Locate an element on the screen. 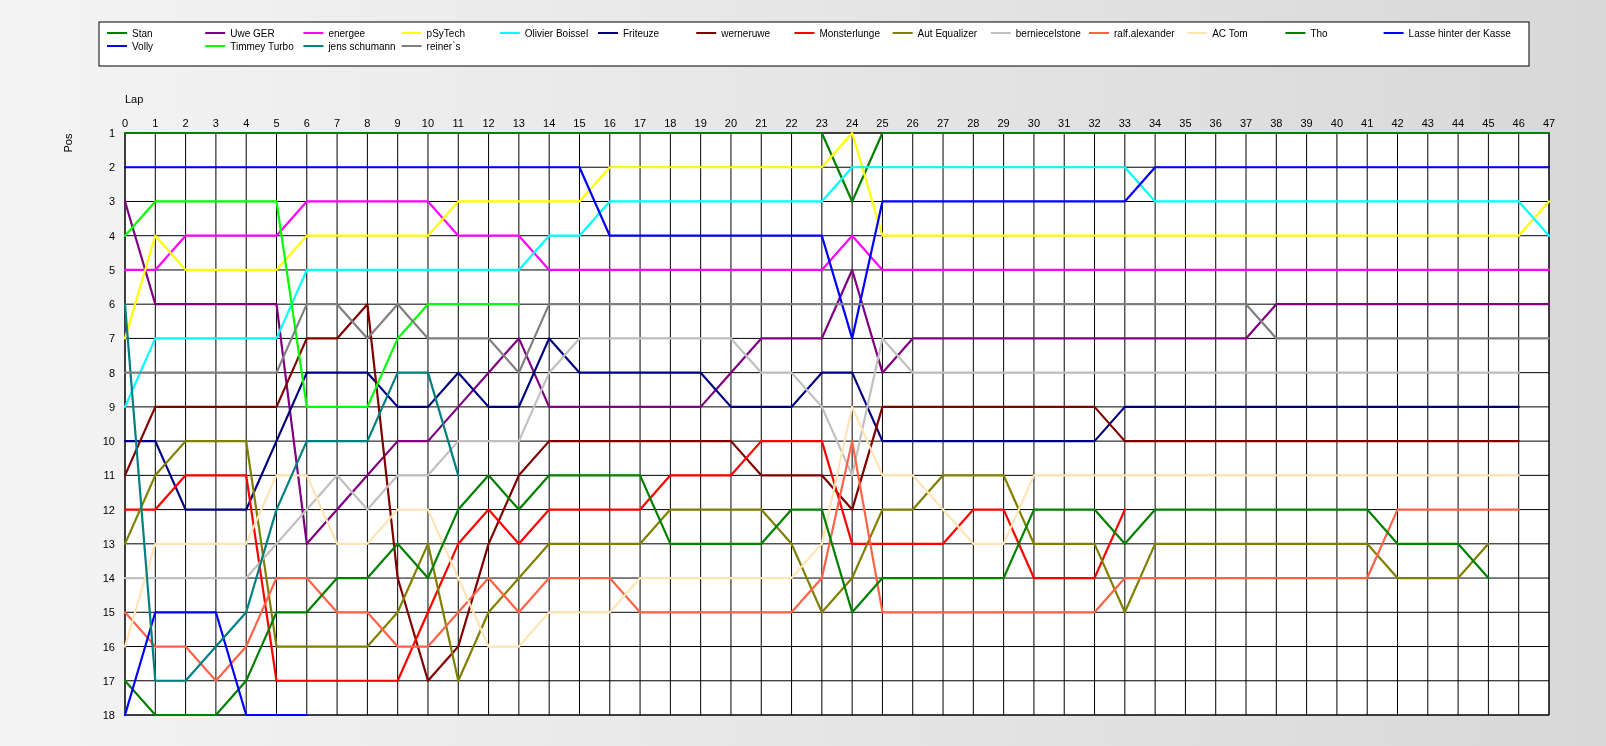  x-tick-label: 13 is located at coordinates (518, 123).